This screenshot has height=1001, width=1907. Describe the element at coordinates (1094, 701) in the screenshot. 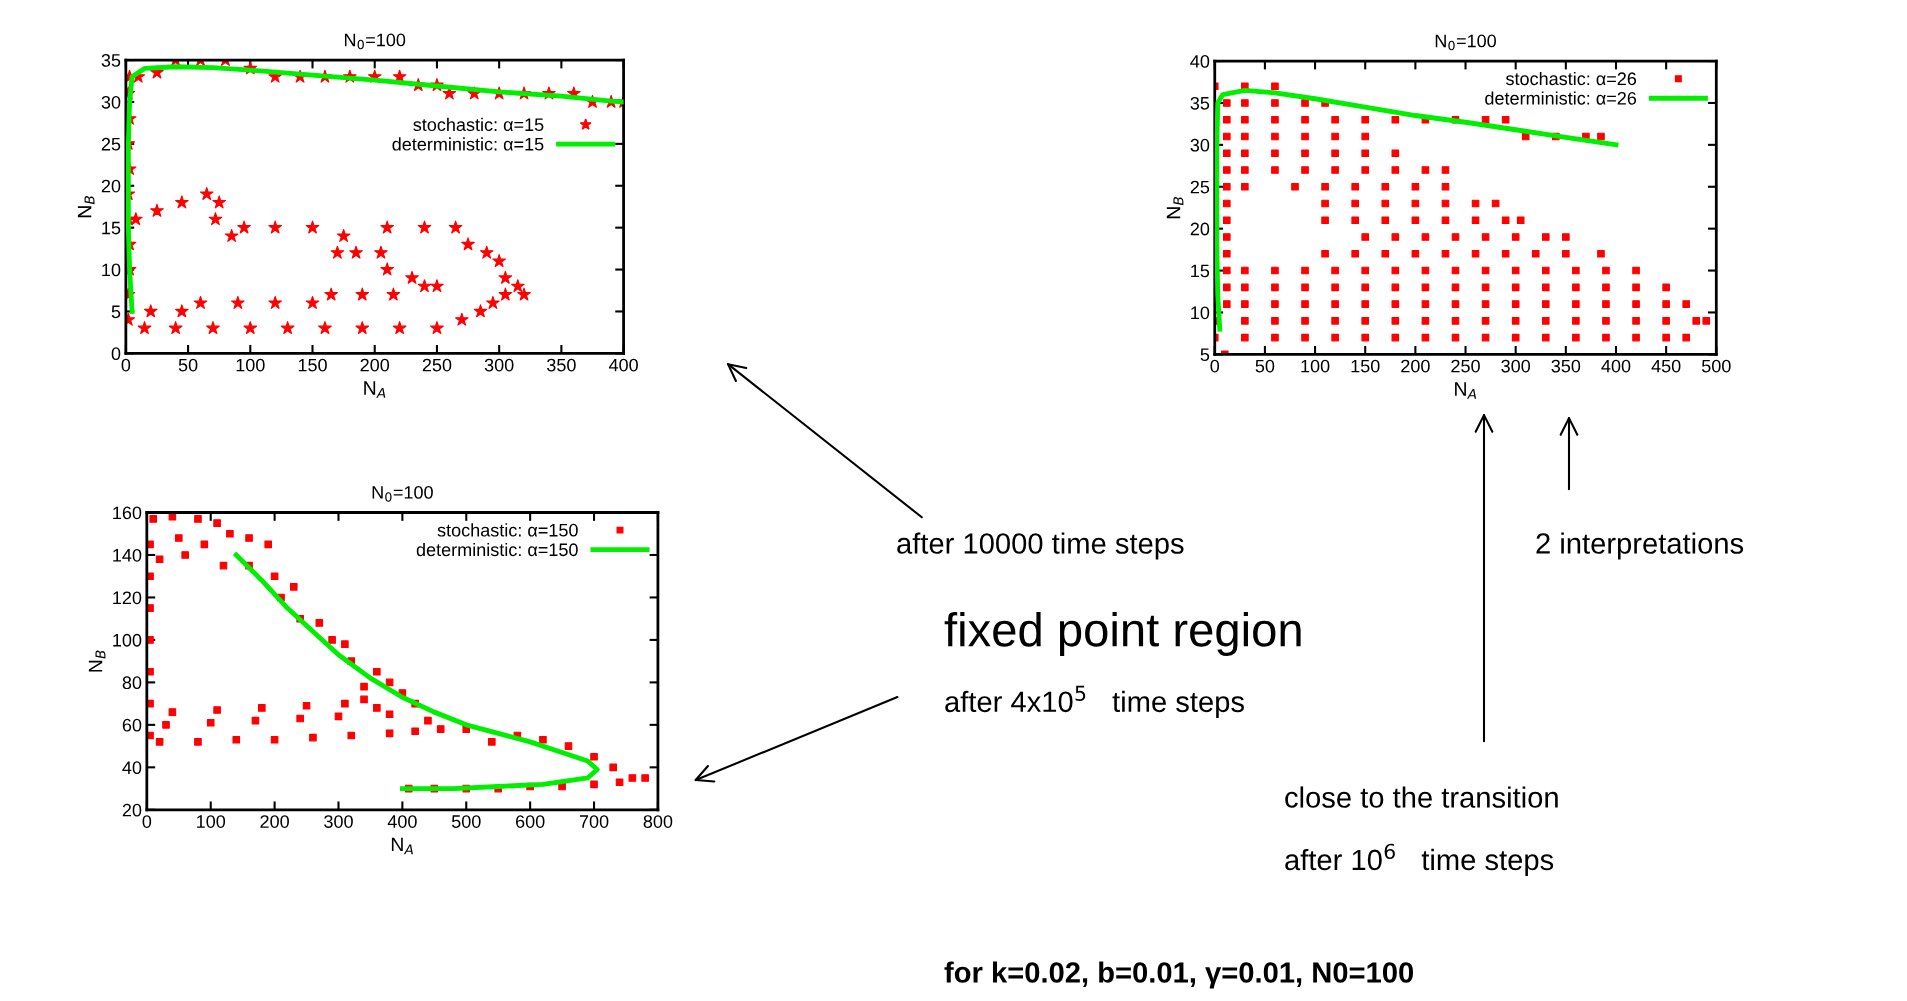

I see `text: after 4x10$^{5}$ time steps` at that location.